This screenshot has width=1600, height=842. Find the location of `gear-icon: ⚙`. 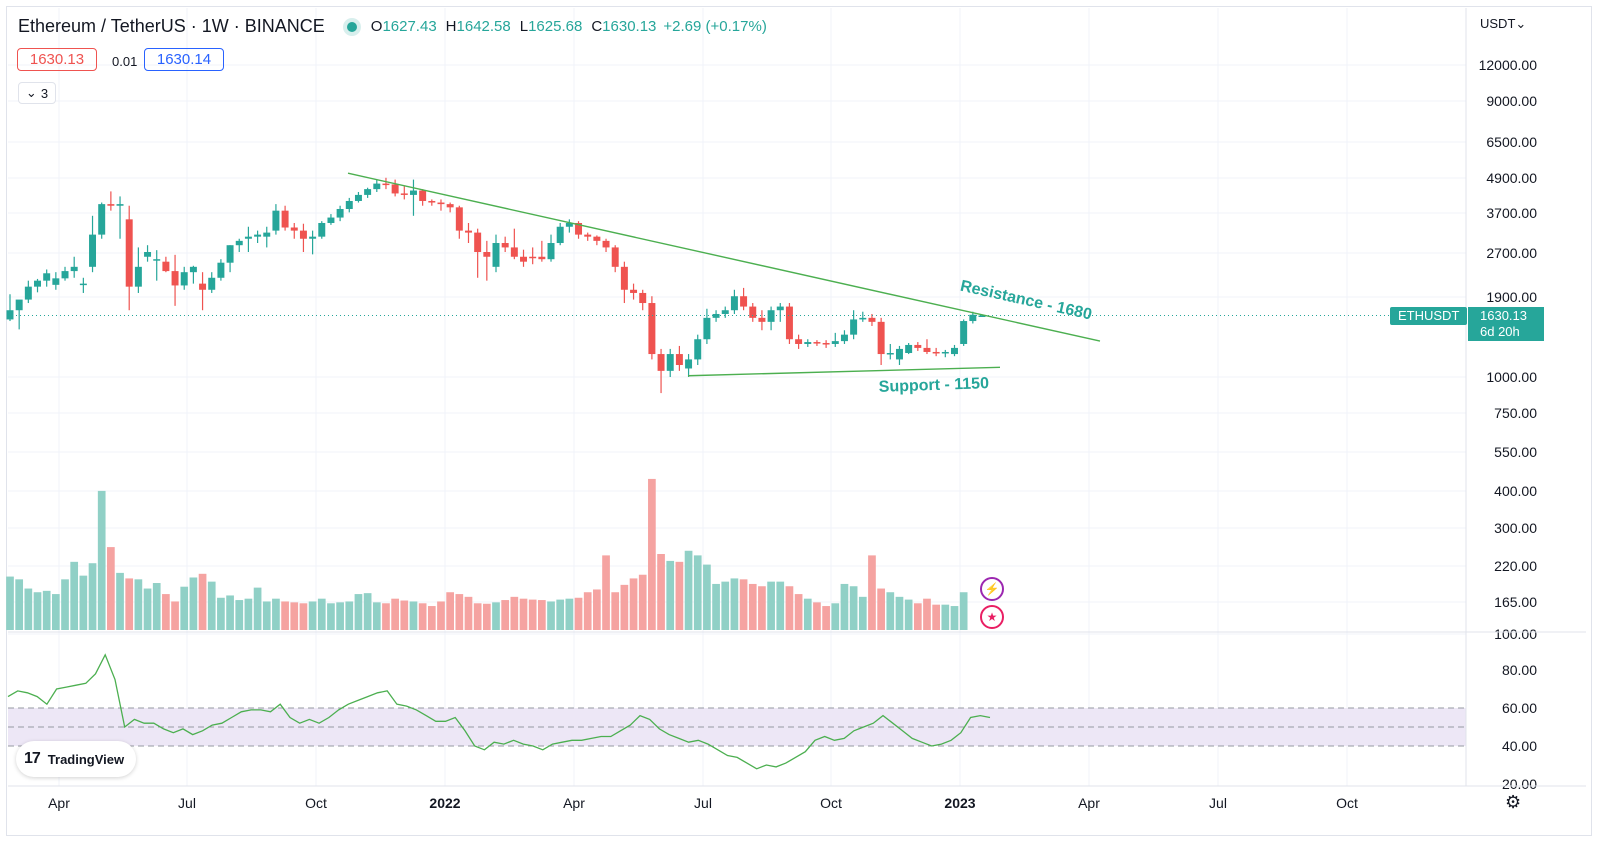

gear-icon: ⚙ is located at coordinates (1513, 802).